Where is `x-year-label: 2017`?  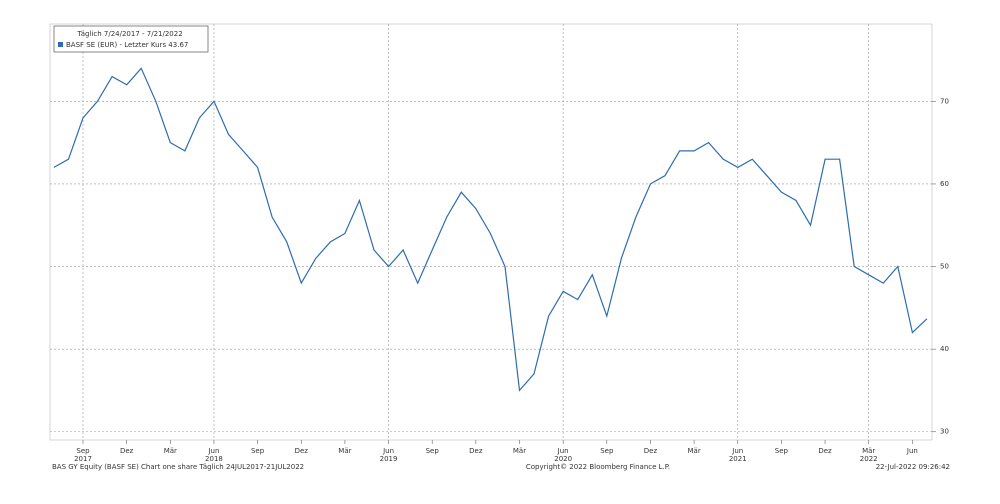 x-year-label: 2017 is located at coordinates (83, 459).